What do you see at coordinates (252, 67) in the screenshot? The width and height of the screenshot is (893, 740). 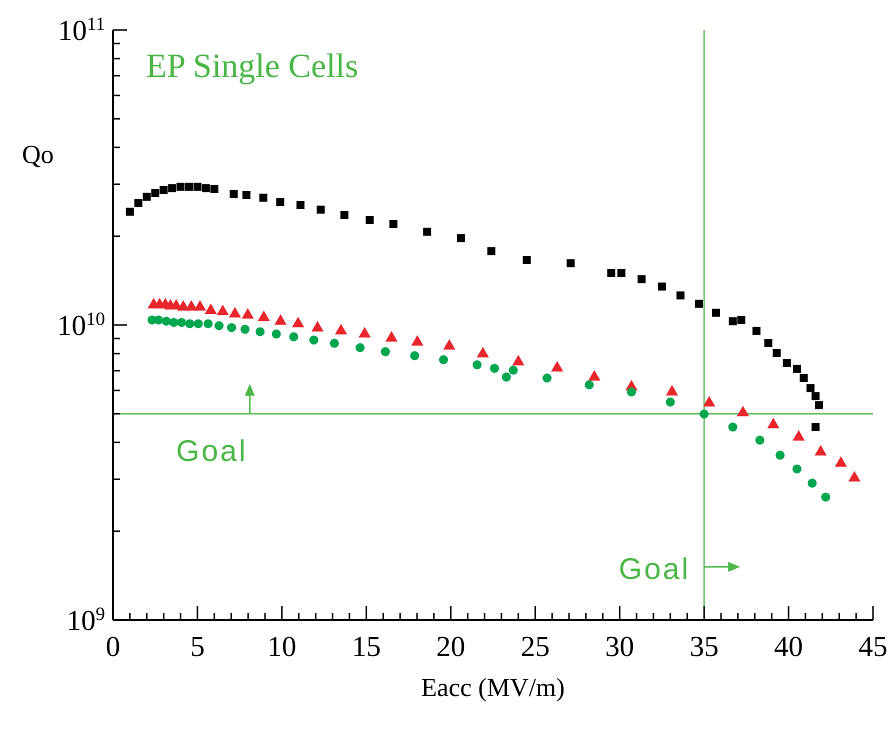 I see `text: EP Single Cells` at bounding box center [252, 67].